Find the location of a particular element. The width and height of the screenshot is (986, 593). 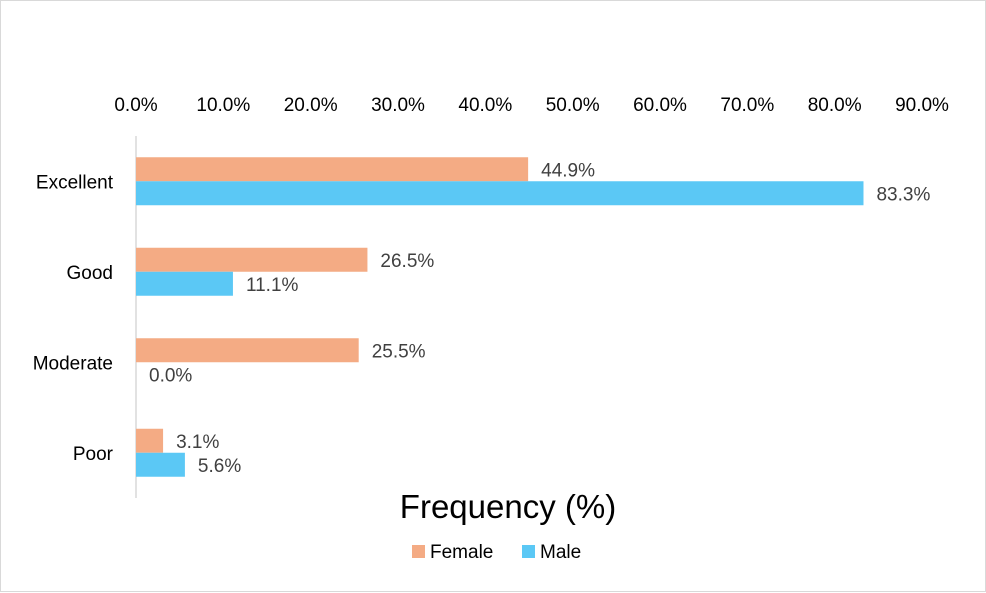

data-label-female-poor: 3.1% is located at coordinates (197, 442).